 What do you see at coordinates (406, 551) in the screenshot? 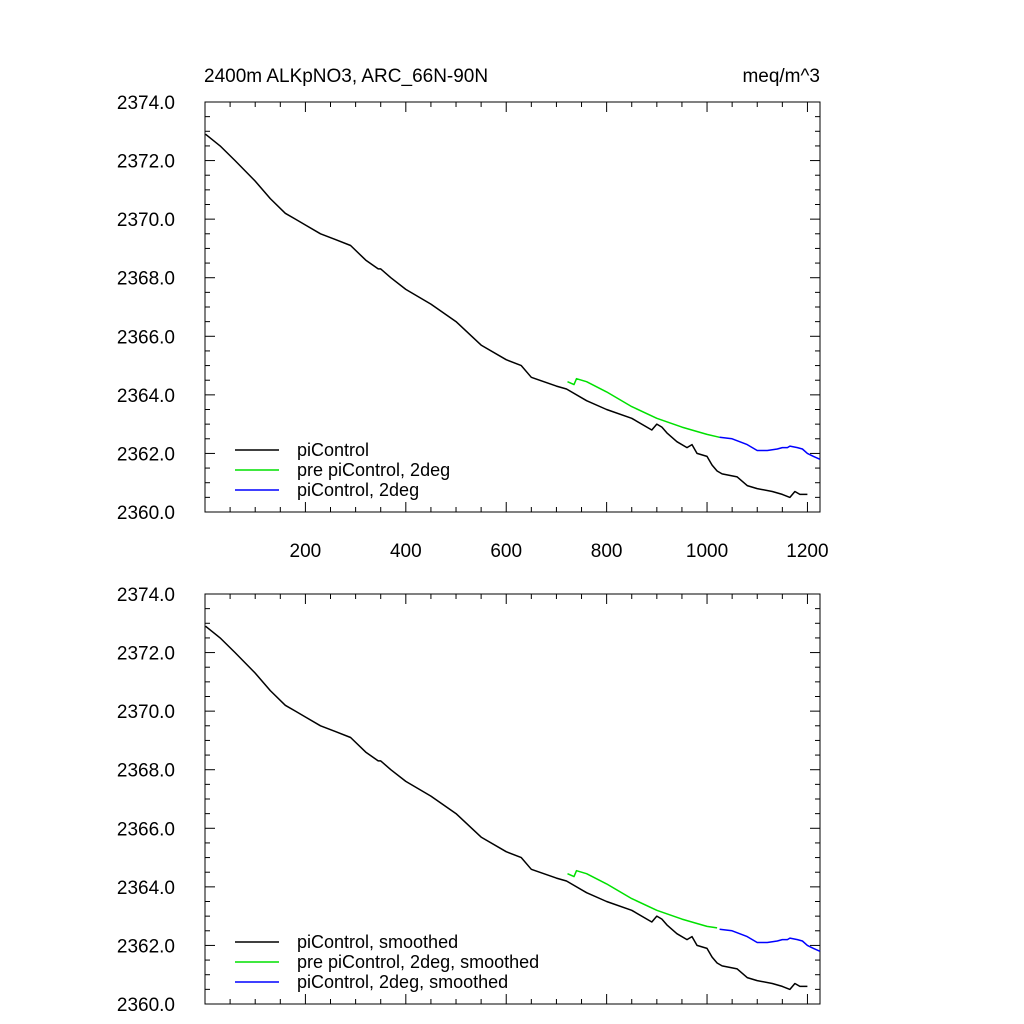
I see `x-tick-label: 400` at bounding box center [406, 551].